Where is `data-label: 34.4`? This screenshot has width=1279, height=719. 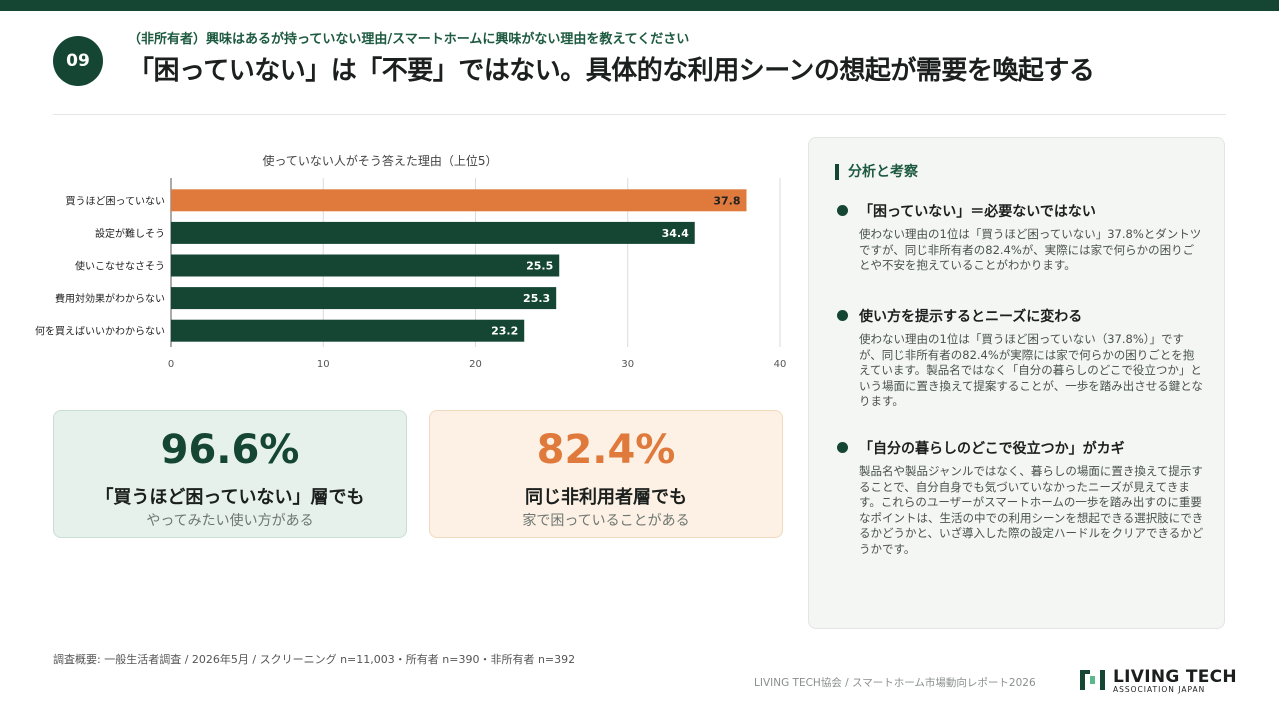
data-label: 34.4 is located at coordinates (675, 233).